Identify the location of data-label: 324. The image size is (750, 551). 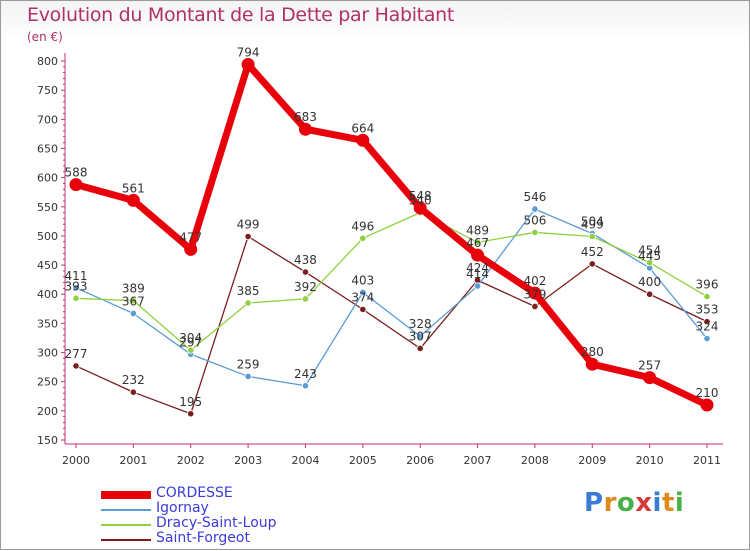
(707, 327).